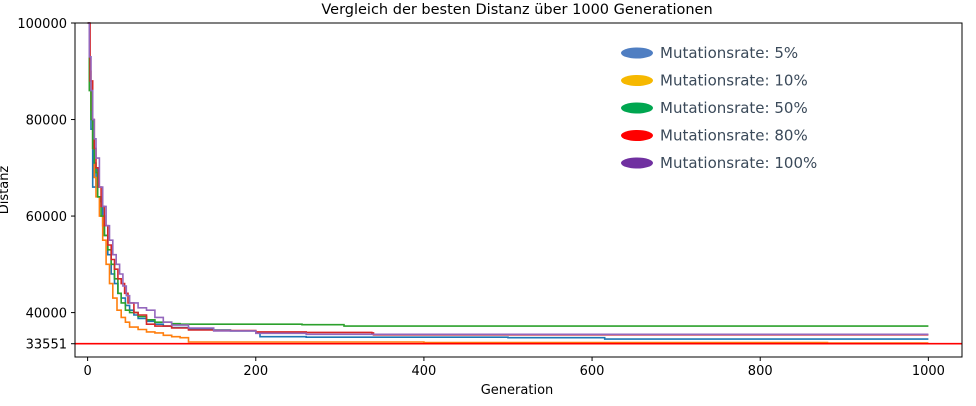 Image resolution: width=976 pixels, height=406 pixels. I want to click on legend-label: Mutationsrate: 50%, so click(734, 108).